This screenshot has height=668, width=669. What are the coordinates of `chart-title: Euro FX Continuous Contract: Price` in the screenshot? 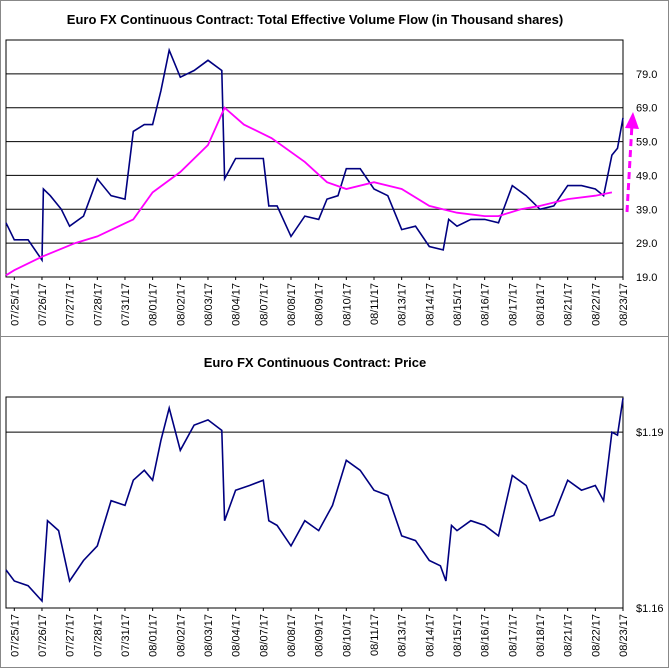 It's located at (315, 362).